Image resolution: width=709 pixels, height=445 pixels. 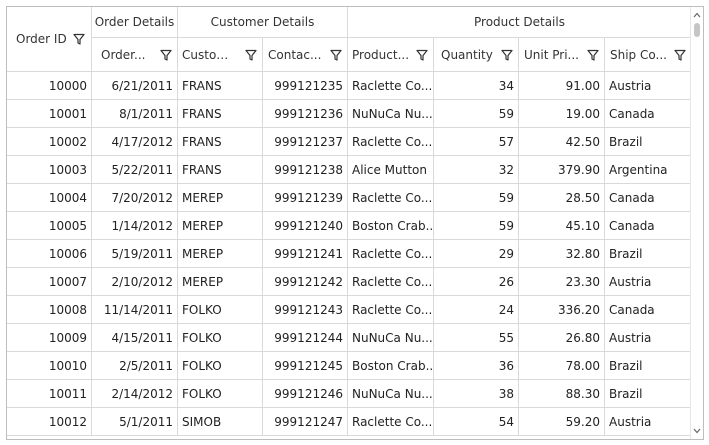 What do you see at coordinates (562, 282) in the screenshot?
I see `cell-unit-price: 23.30` at bounding box center [562, 282].